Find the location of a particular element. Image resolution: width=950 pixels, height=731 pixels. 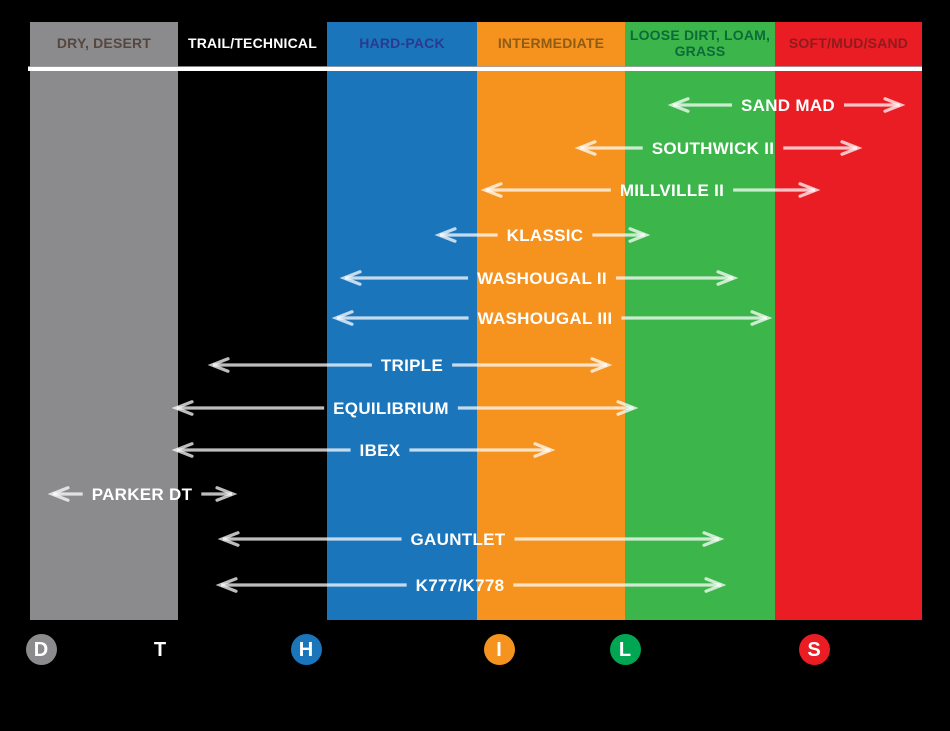

tire-name-label: IBEX is located at coordinates (380, 450).